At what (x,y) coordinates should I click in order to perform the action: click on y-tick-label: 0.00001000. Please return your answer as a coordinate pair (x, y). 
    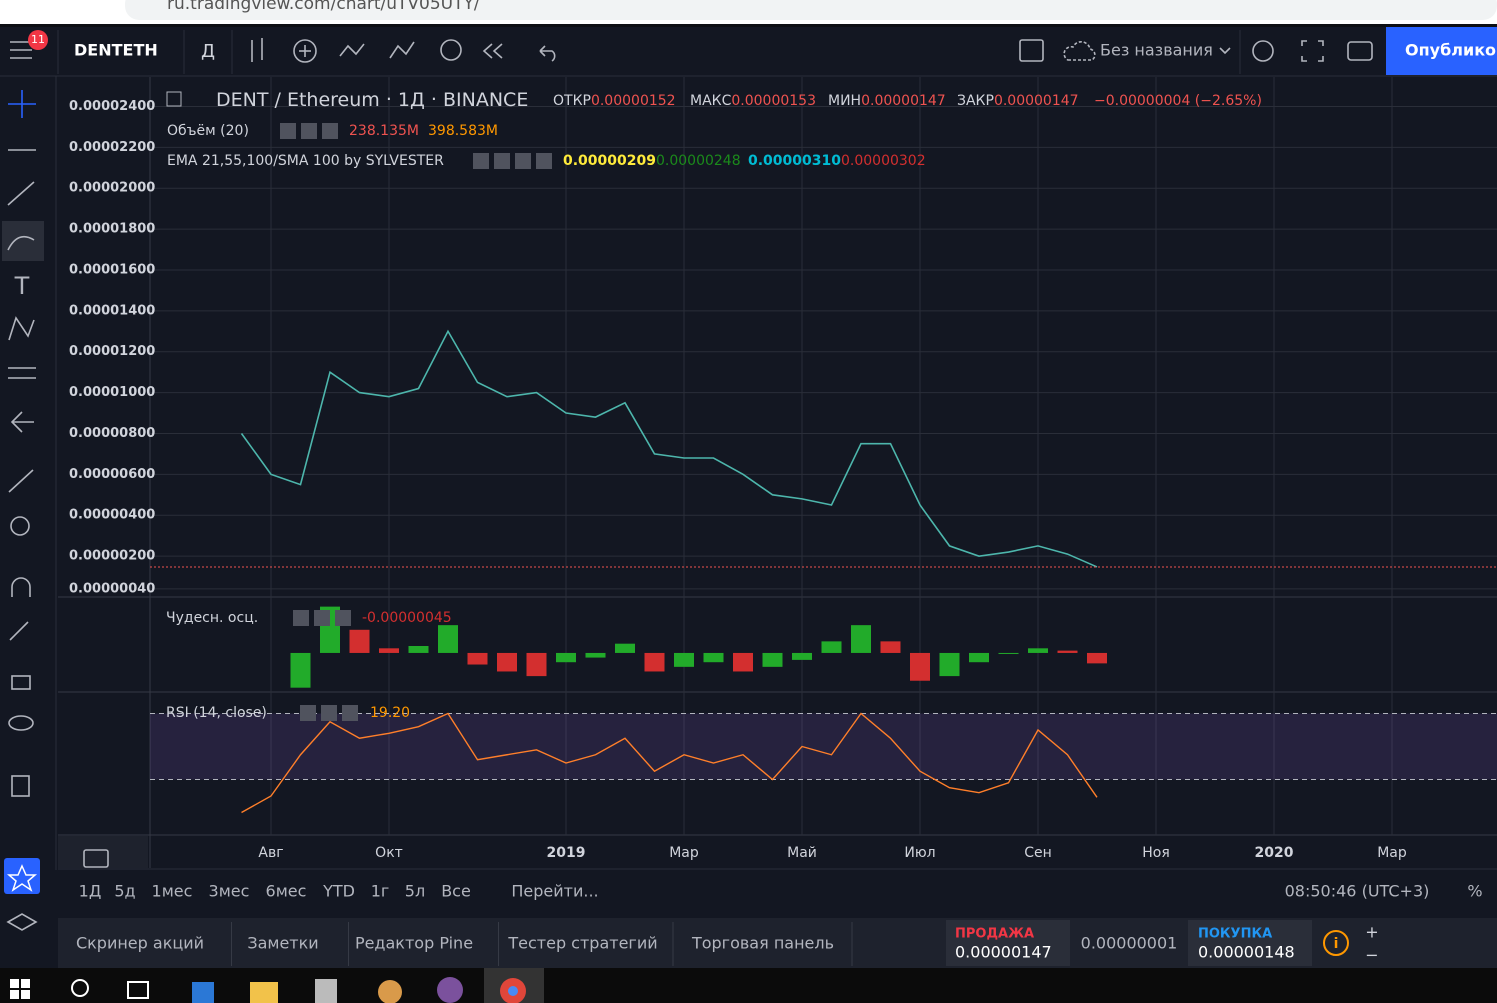
    Looking at the image, I should click on (112, 392).